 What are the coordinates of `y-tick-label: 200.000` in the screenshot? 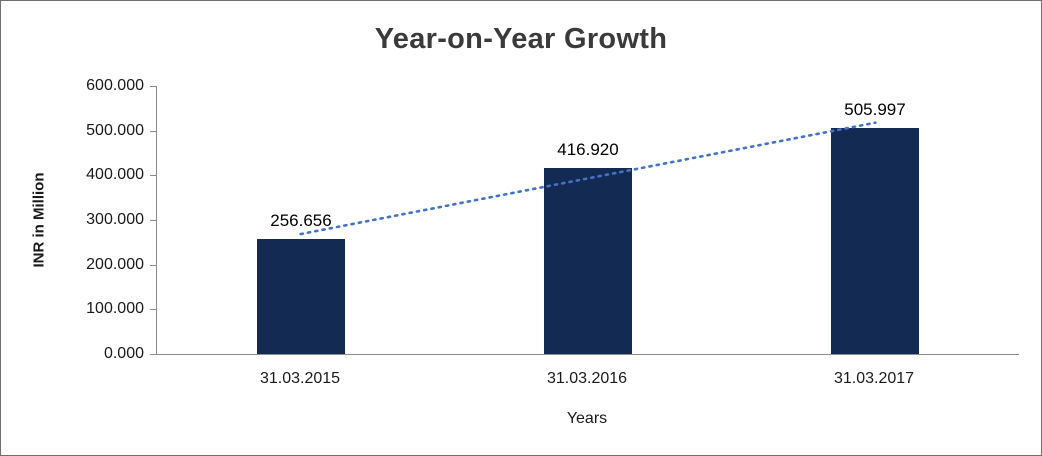 It's located at (115, 264).